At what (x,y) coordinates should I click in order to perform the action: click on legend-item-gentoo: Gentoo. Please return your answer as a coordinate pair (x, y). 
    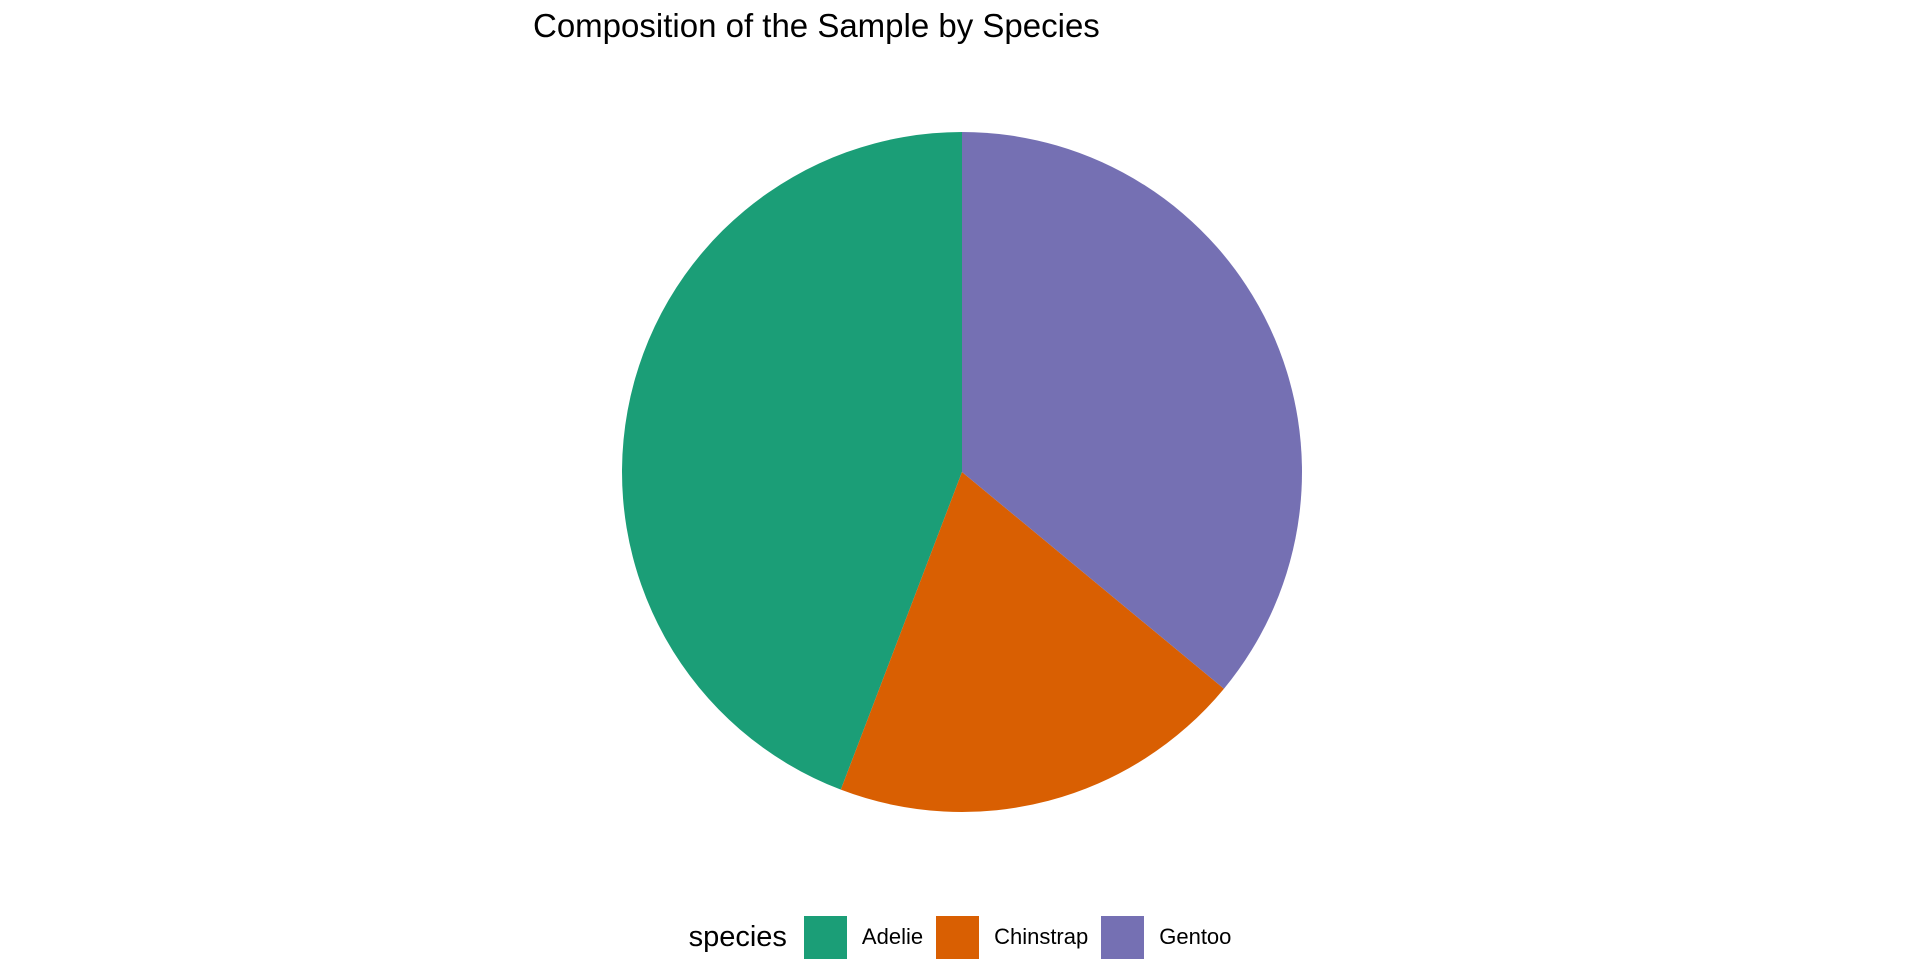
    Looking at the image, I should click on (1166, 937).